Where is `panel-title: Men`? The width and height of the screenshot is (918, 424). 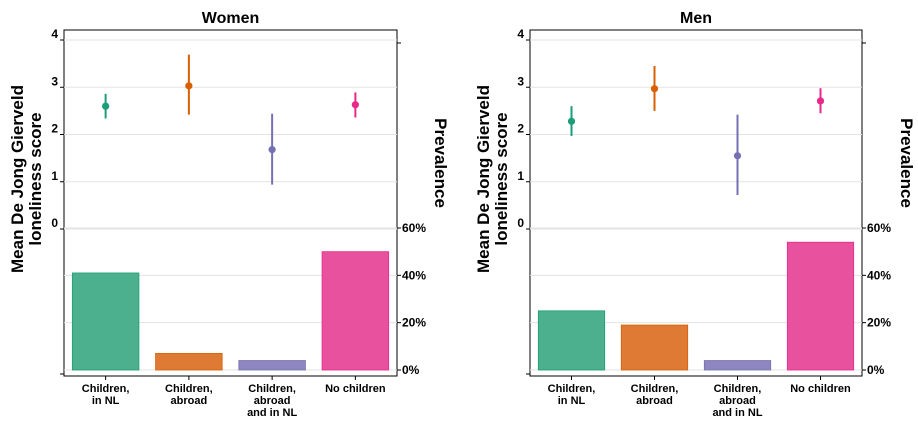
panel-title: Men is located at coordinates (696, 18).